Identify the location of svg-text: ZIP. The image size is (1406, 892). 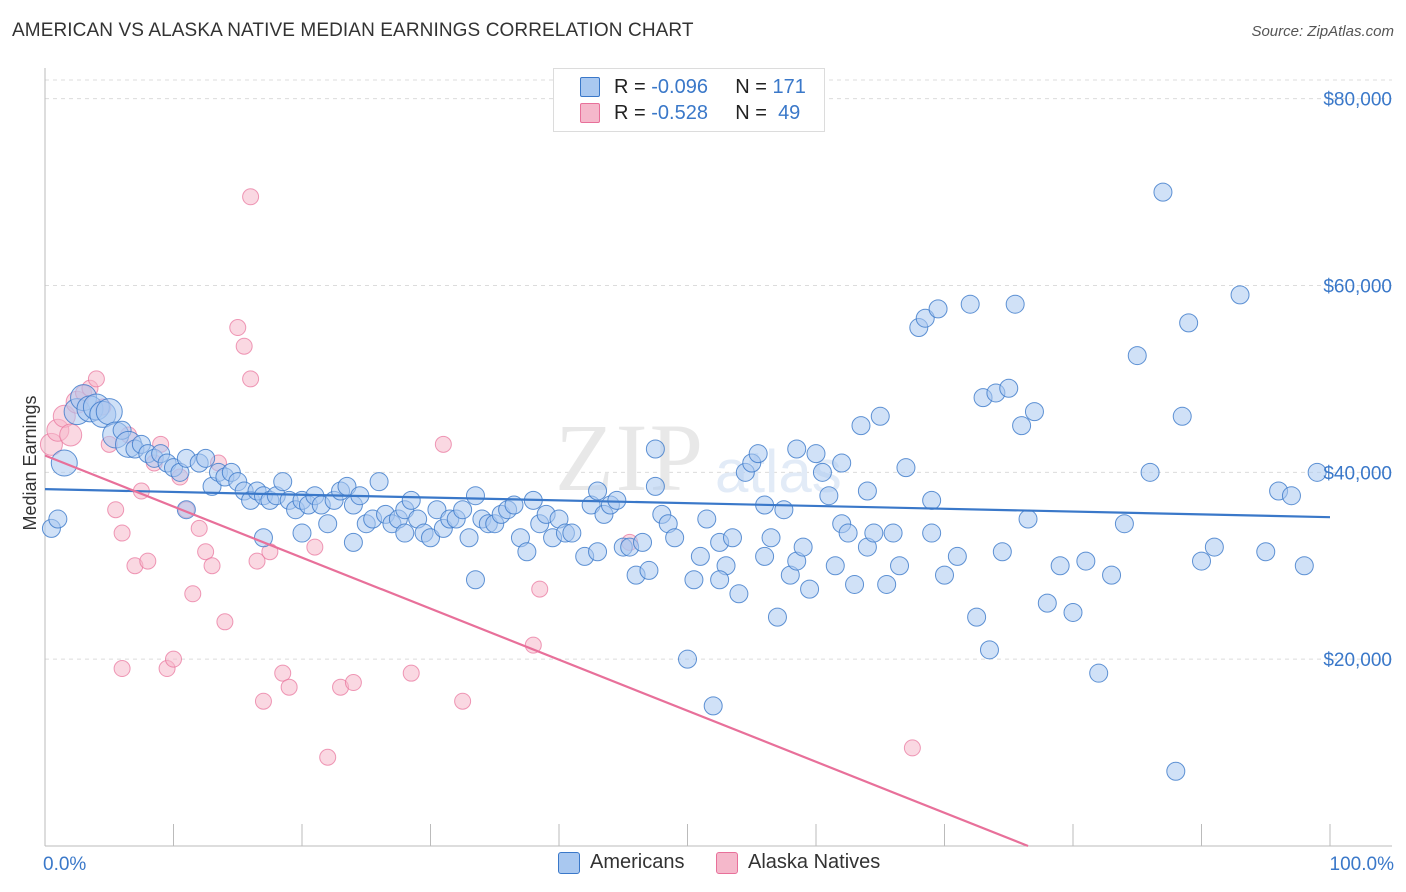
(630, 457).